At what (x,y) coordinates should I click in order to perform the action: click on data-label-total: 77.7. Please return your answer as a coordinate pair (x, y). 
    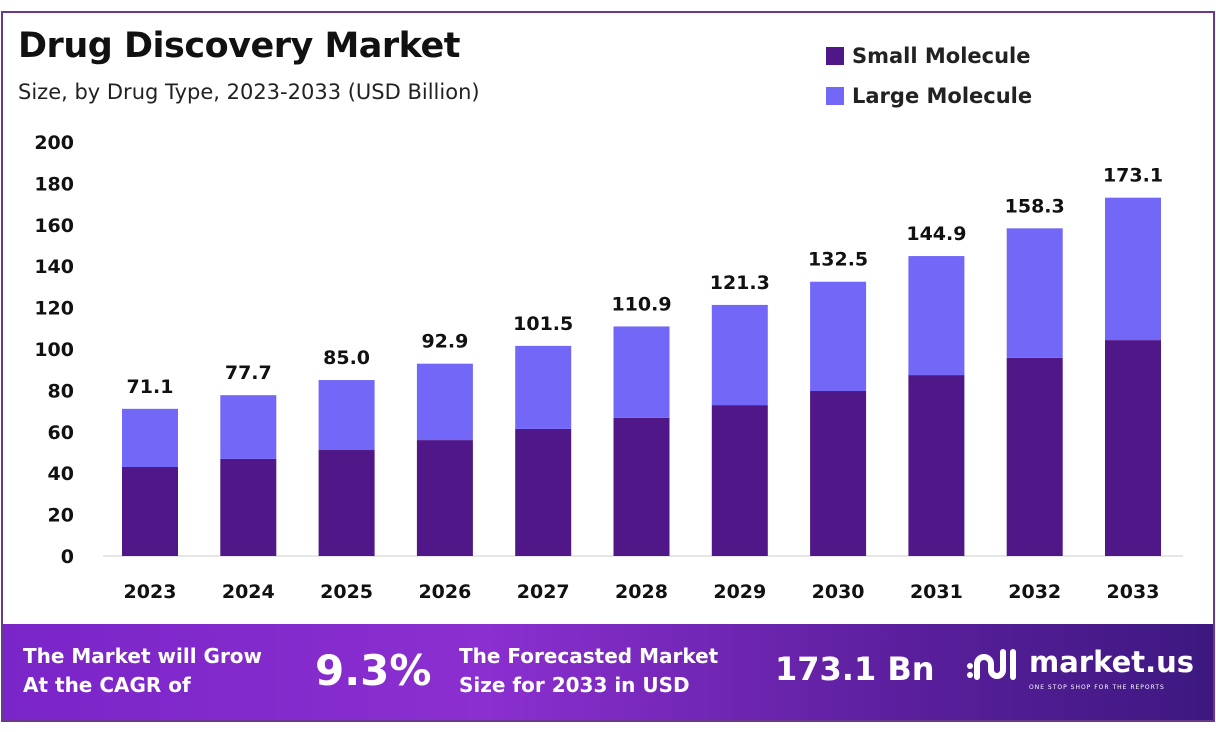
    Looking at the image, I should click on (248, 373).